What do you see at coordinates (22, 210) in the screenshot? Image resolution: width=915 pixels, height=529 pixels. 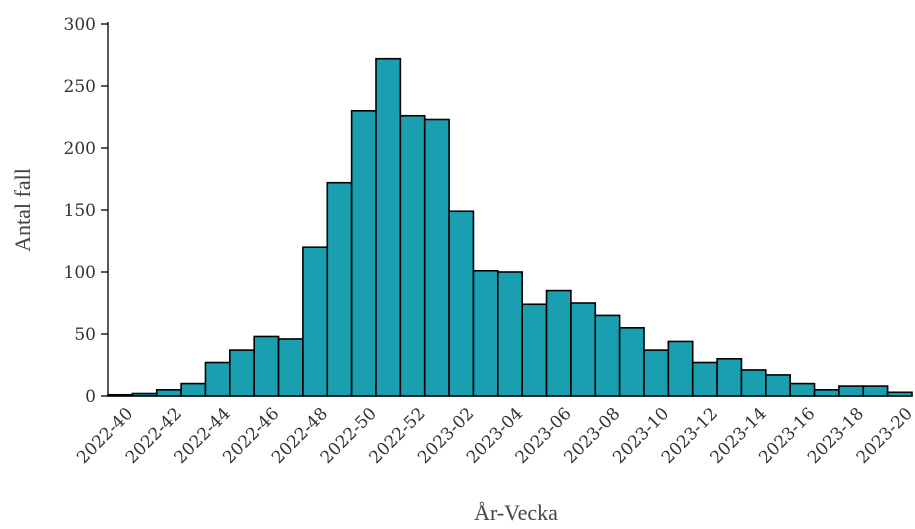 I see `y-axis-title: Antal fall` at bounding box center [22, 210].